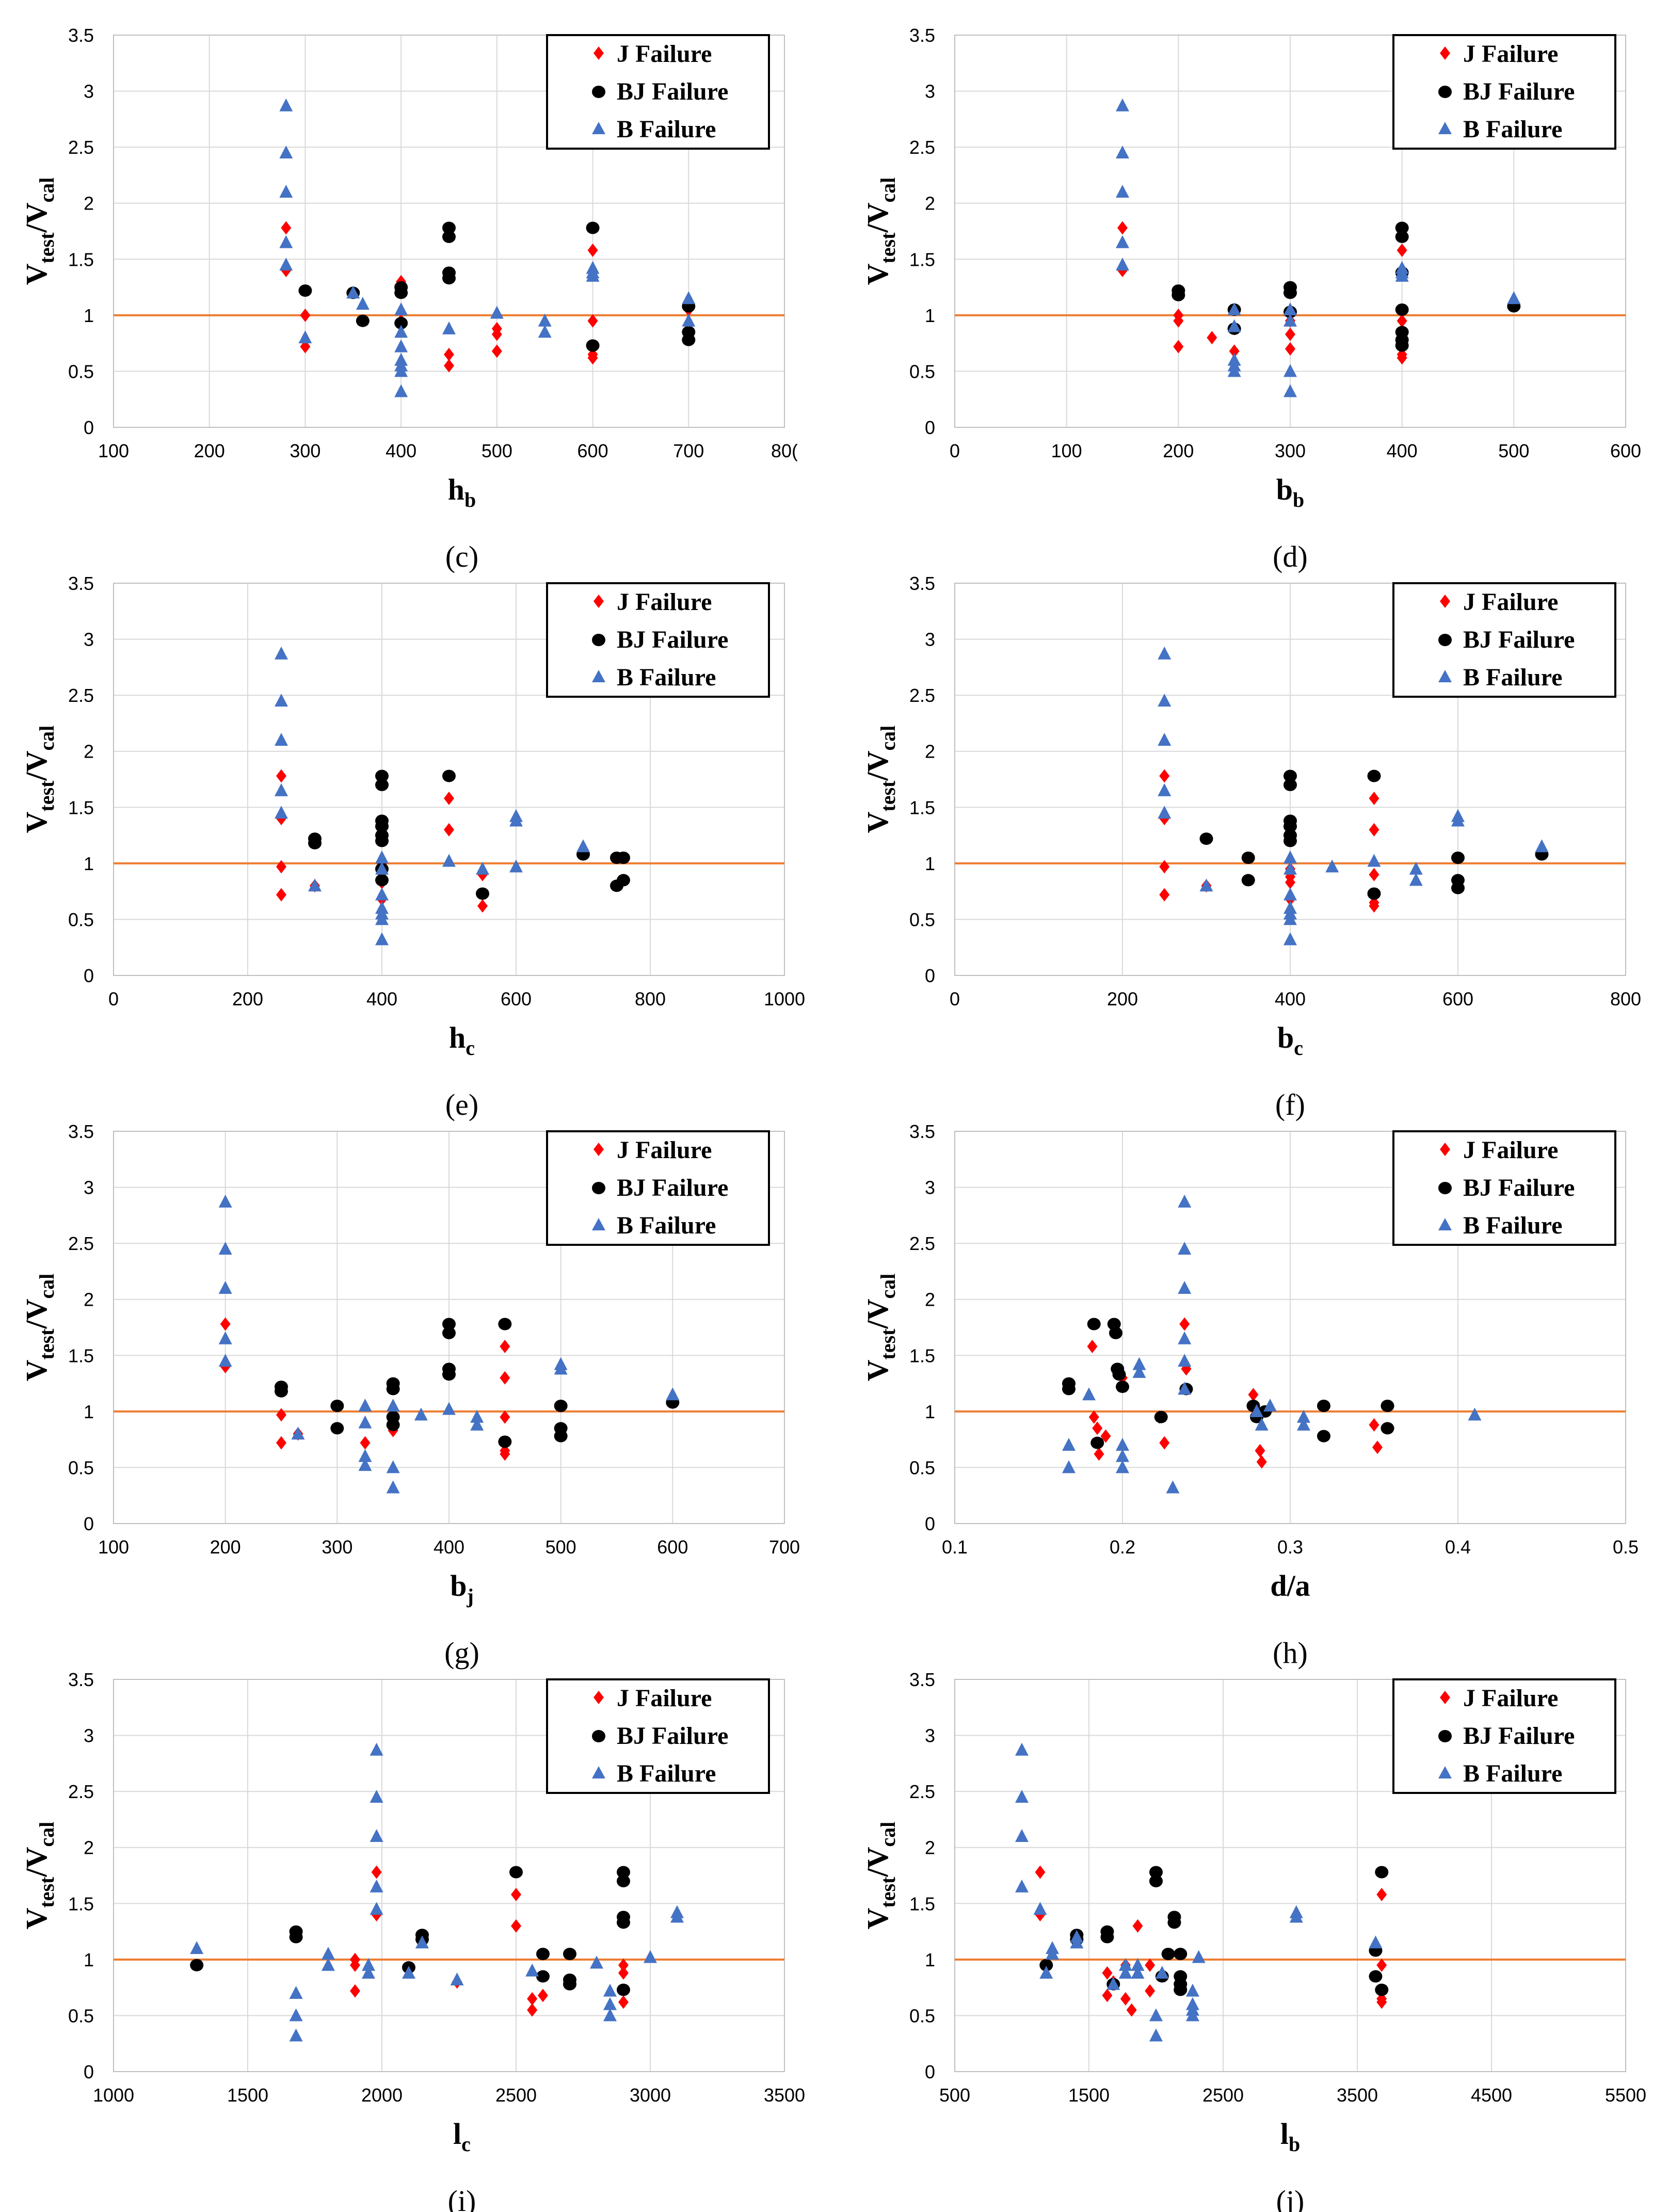 The image size is (1653, 2212). What do you see at coordinates (877, 1918) in the screenshot?
I see `y-axis-title-v: V` at bounding box center [877, 1918].